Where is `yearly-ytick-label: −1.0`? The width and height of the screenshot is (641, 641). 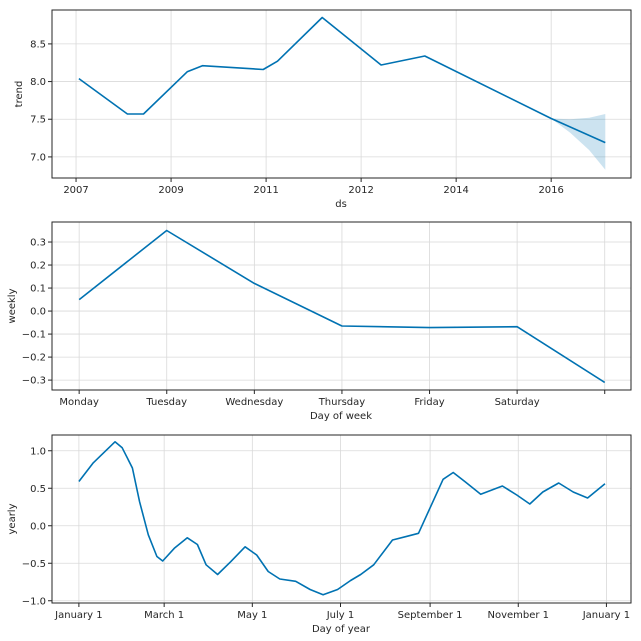
yearly-ytick-label: −1.0 is located at coordinates (34, 601).